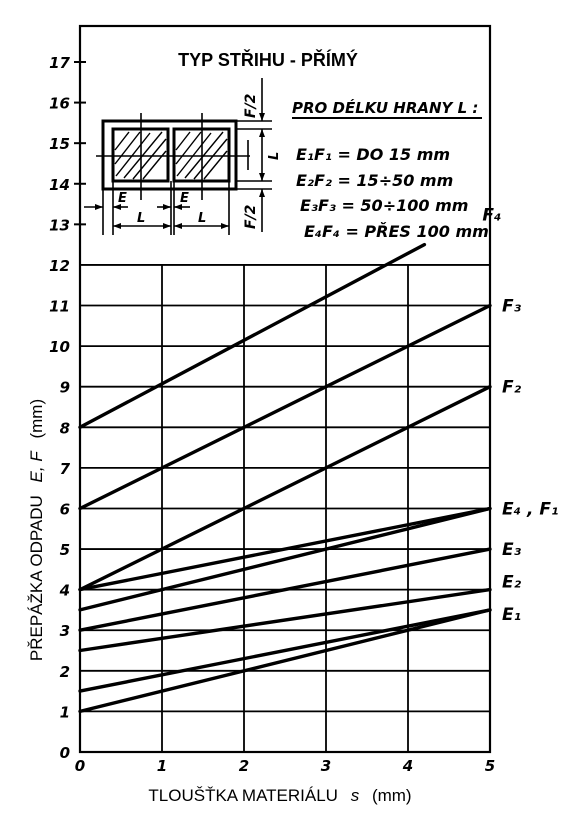 The image size is (569, 819). I want to click on y-tick-label: 3, so click(65, 631).